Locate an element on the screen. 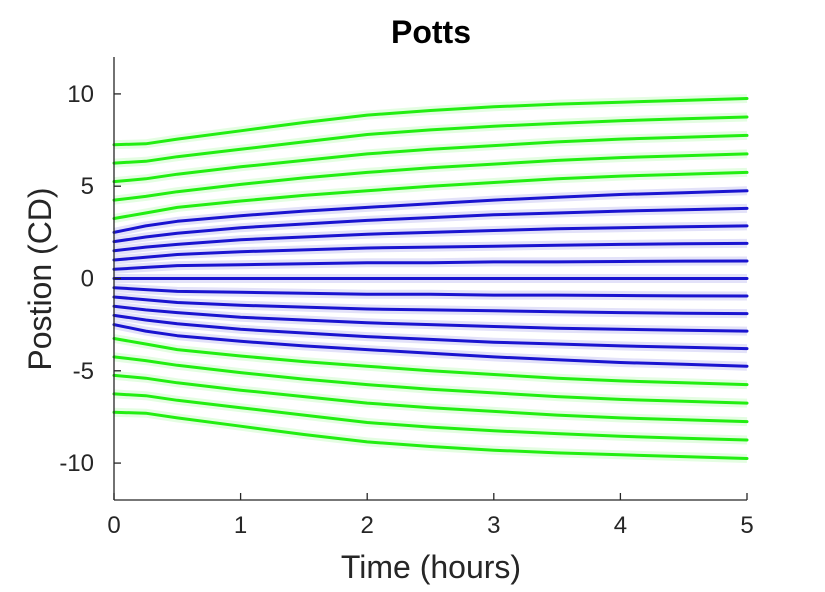  y-tick-label: 0 is located at coordinates (87, 279).